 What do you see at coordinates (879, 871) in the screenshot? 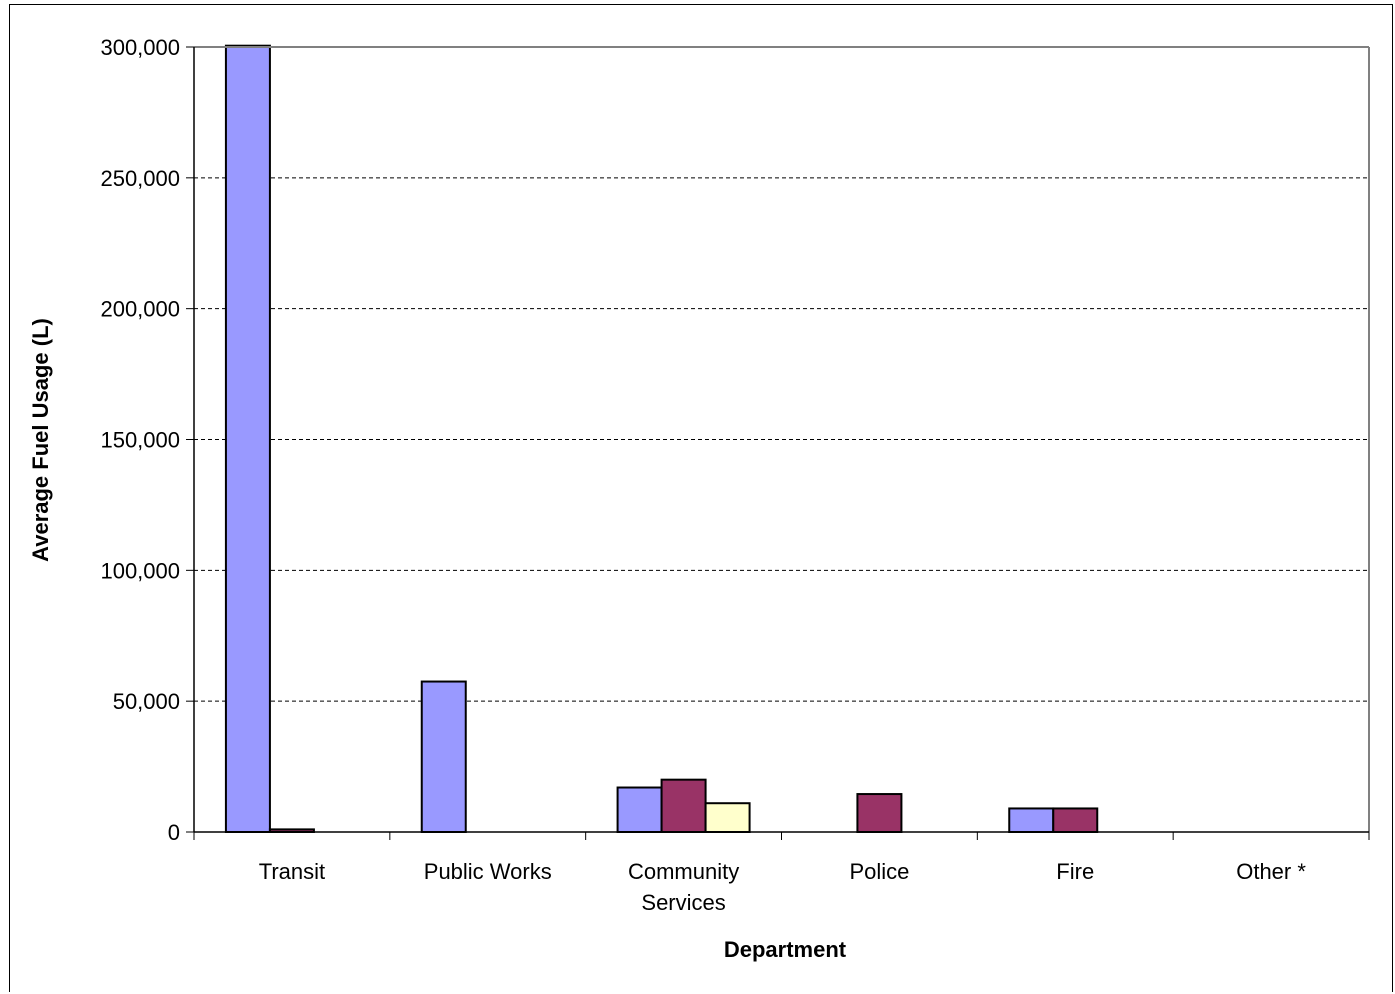
I see `category-label: Police` at bounding box center [879, 871].